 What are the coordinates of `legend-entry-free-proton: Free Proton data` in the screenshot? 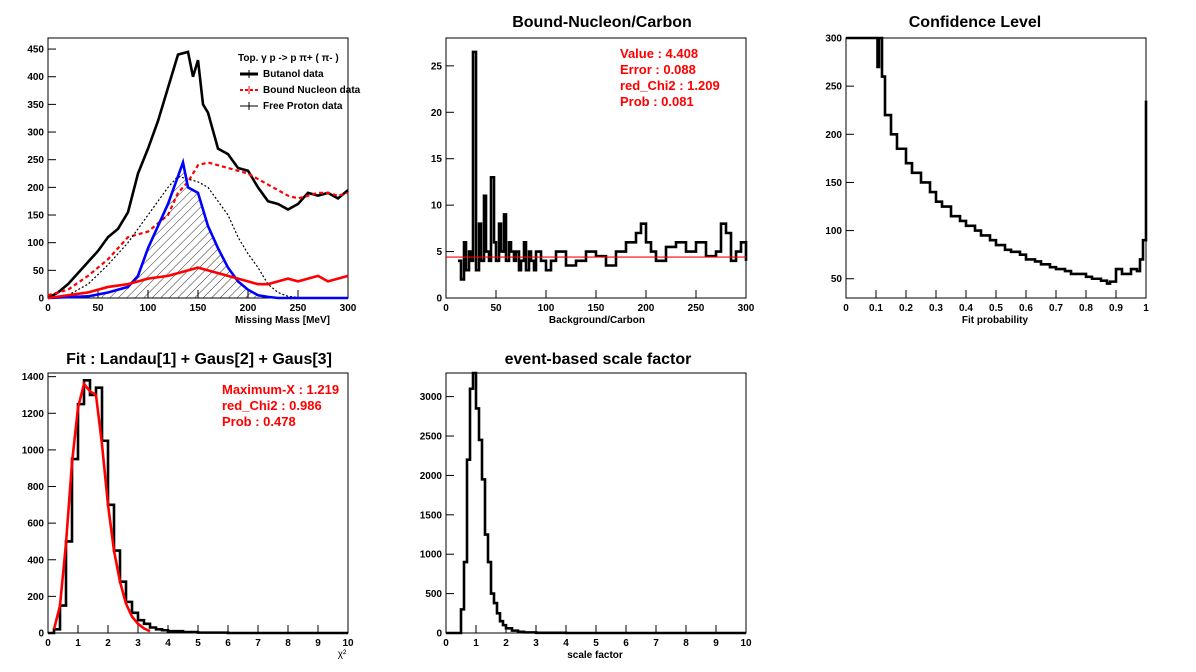 It's located at (303, 106).